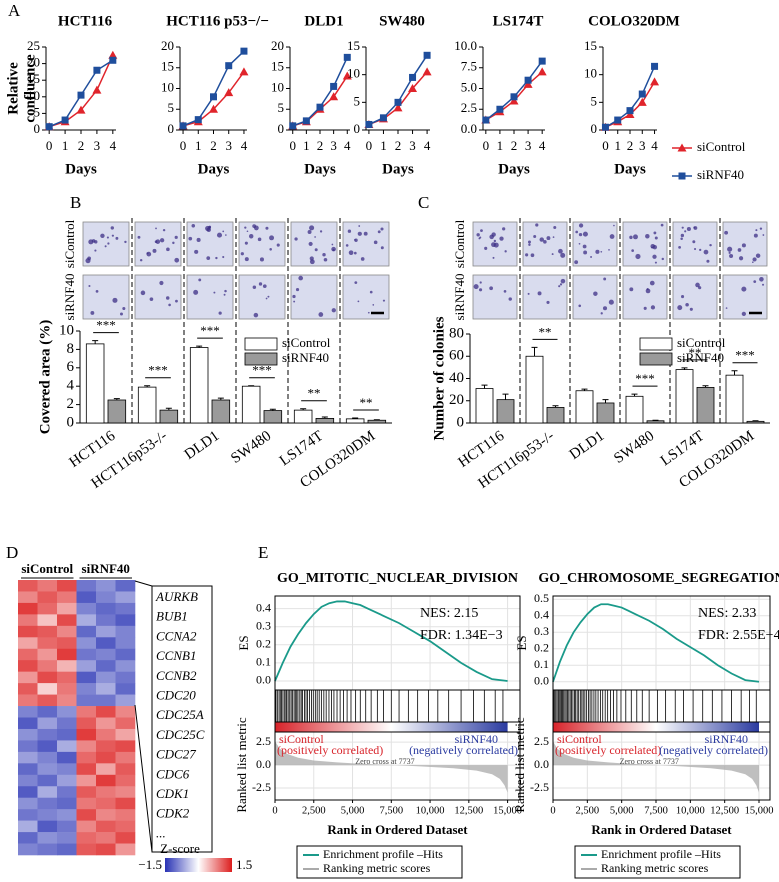 This screenshot has height=882, width=779. What do you see at coordinates (634, 21) in the screenshot?
I see `subplot-title: COLO320DM` at bounding box center [634, 21].